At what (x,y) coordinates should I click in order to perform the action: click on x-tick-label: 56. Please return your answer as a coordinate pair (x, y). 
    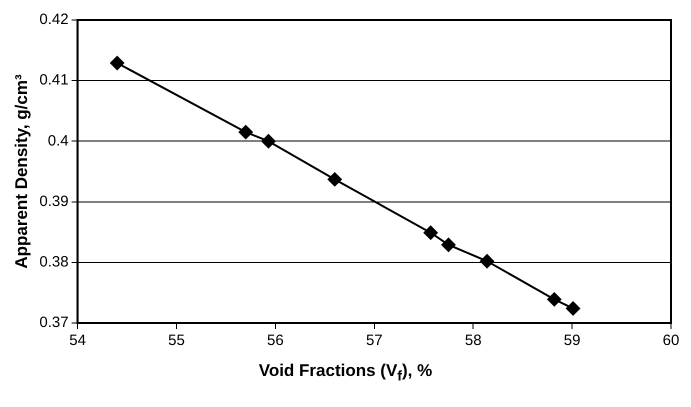
    Looking at the image, I should click on (275, 341).